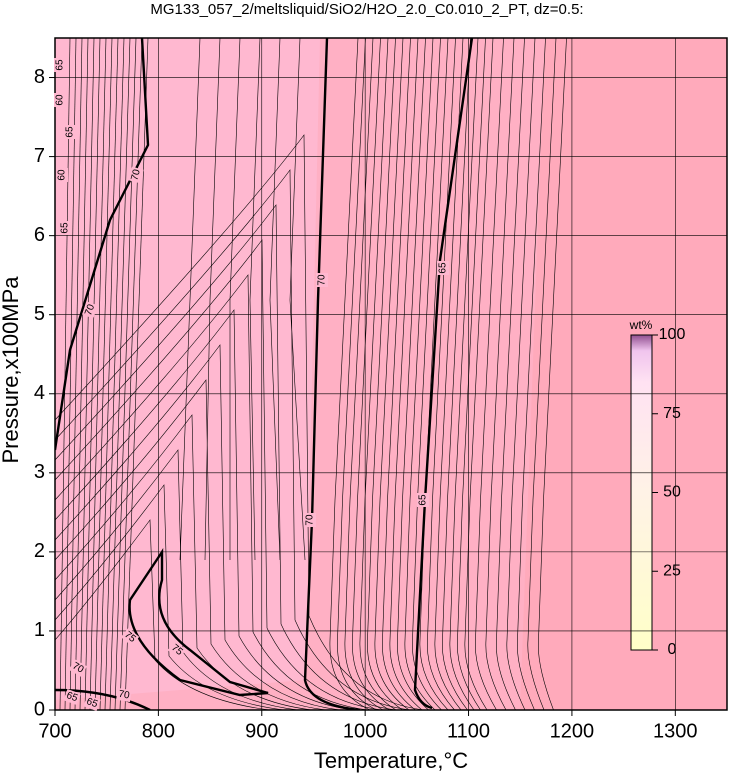  Describe the element at coordinates (39, 551) in the screenshot. I see `y-tick-label: 2` at that location.